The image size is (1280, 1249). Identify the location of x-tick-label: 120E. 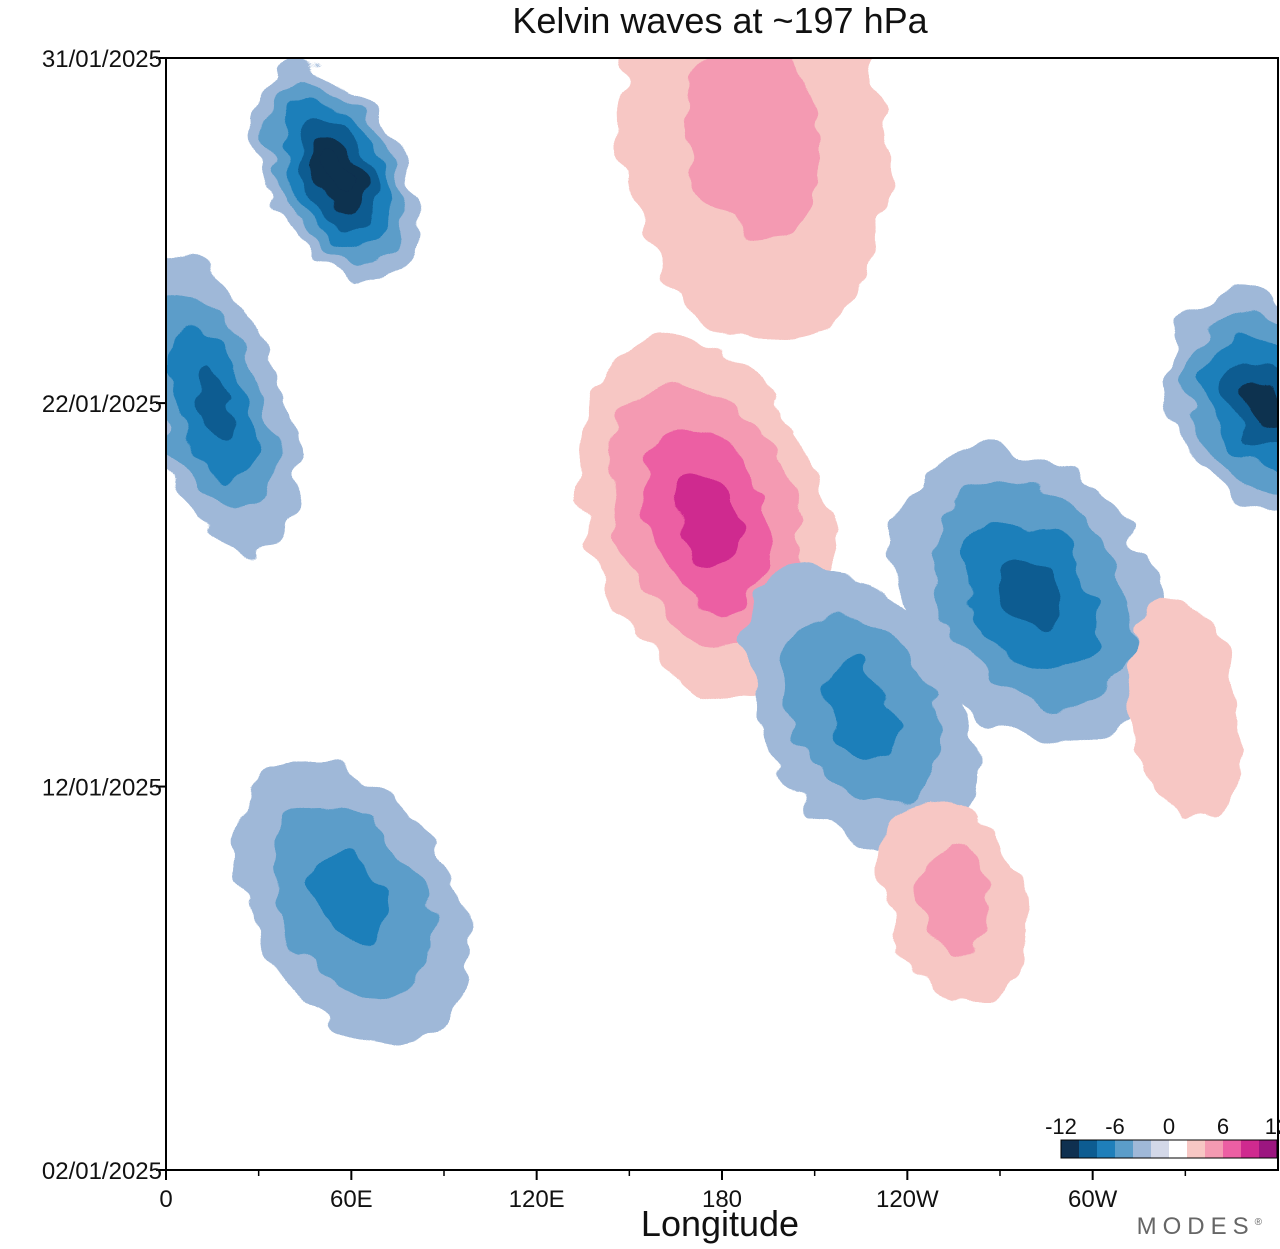
(537, 1199).